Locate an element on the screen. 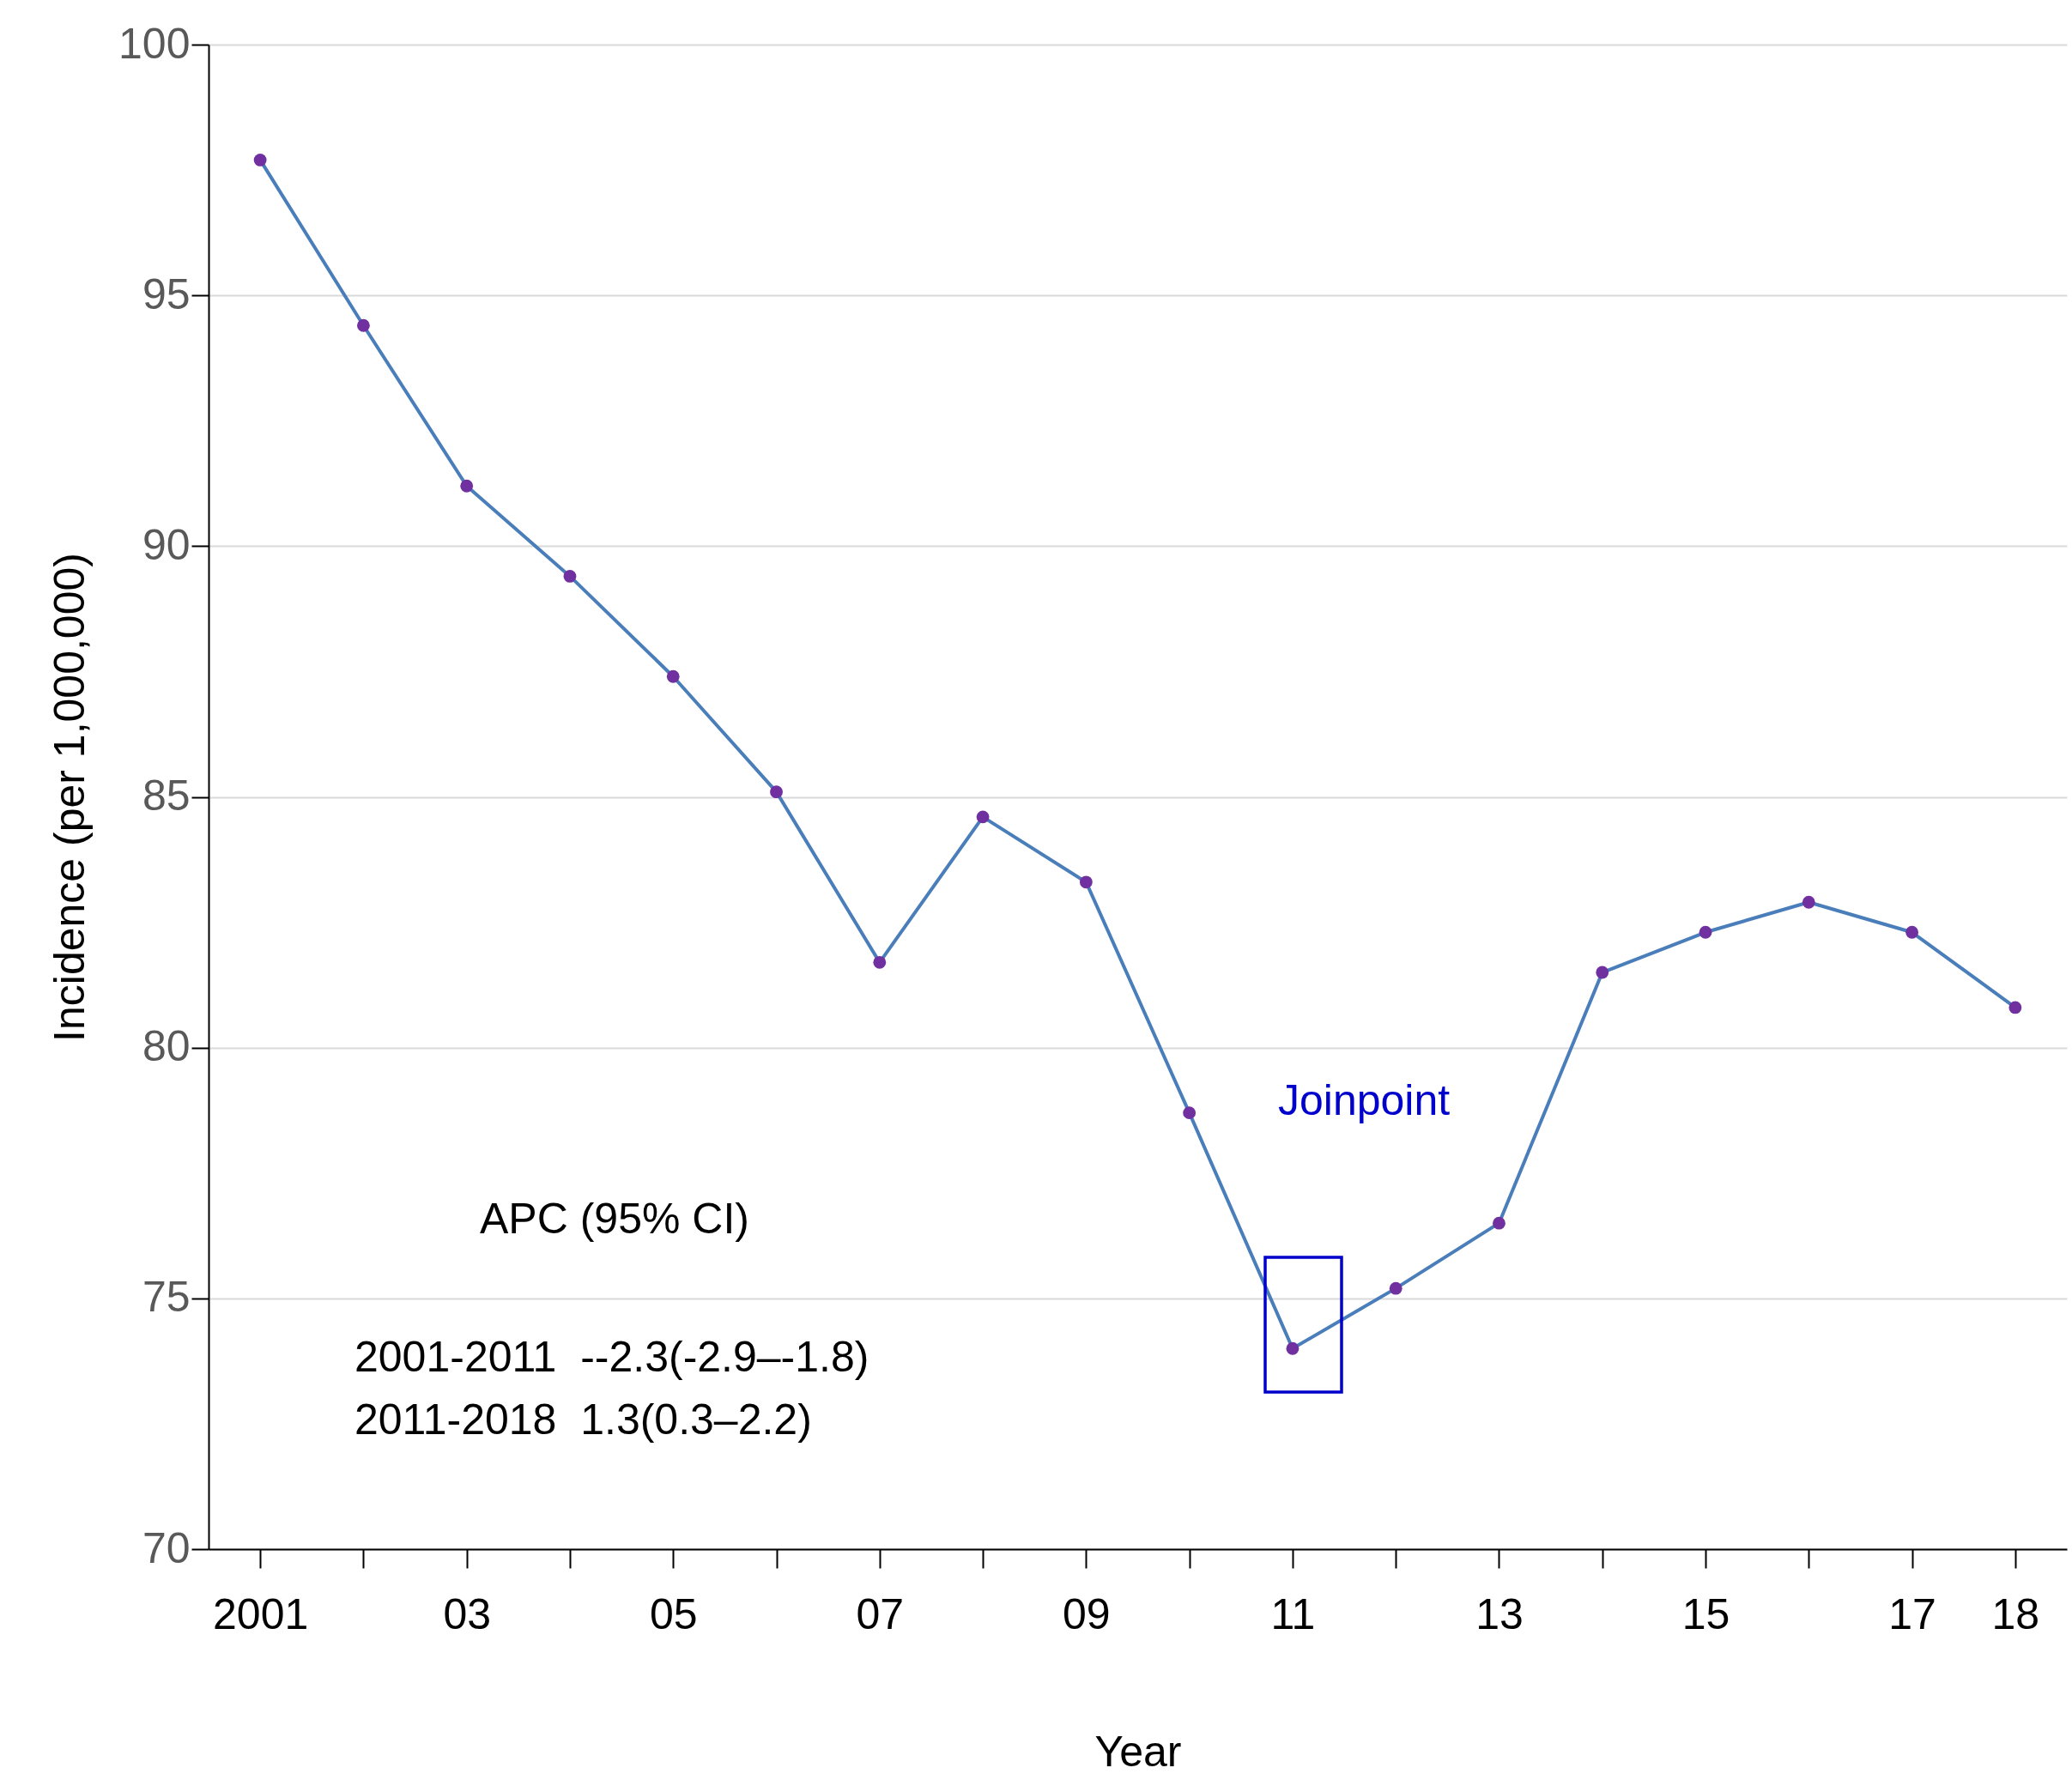  x-tick-label: 2001 is located at coordinates (261, 1613).